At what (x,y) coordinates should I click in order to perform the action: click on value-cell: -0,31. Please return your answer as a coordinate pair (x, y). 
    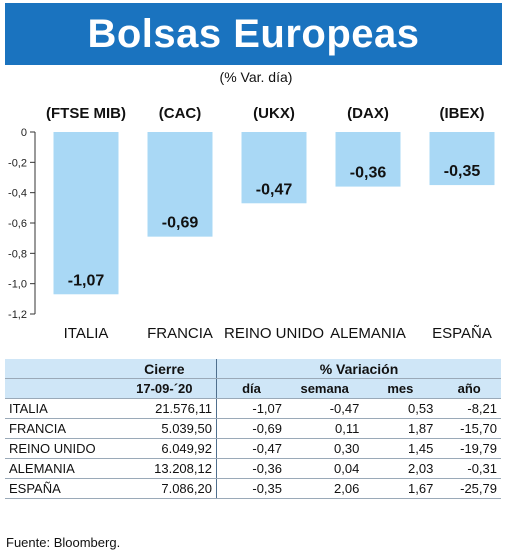
    Looking at the image, I should click on (469, 468).